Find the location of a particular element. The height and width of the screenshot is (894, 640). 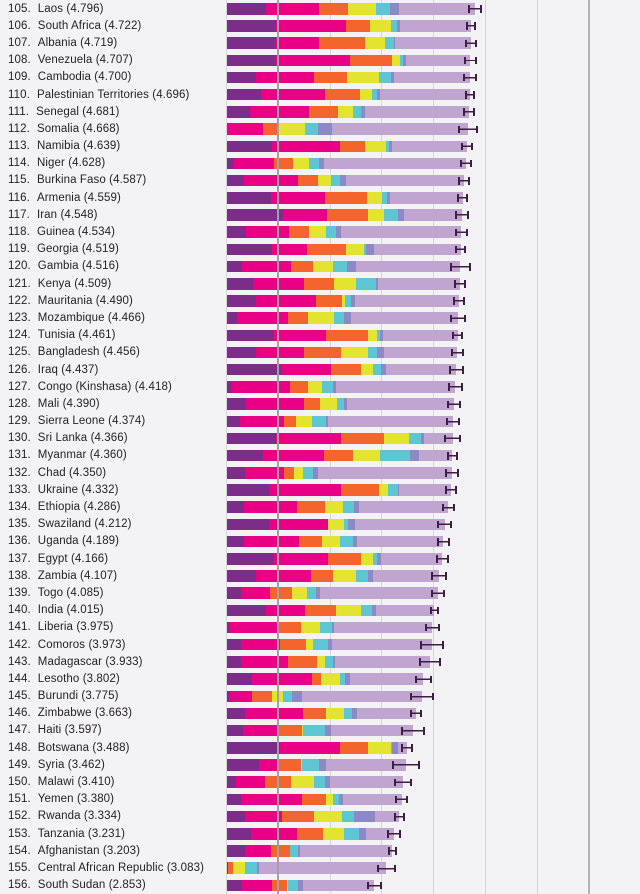

country-label: 138. Zambia (4.107) is located at coordinates (113, 575).